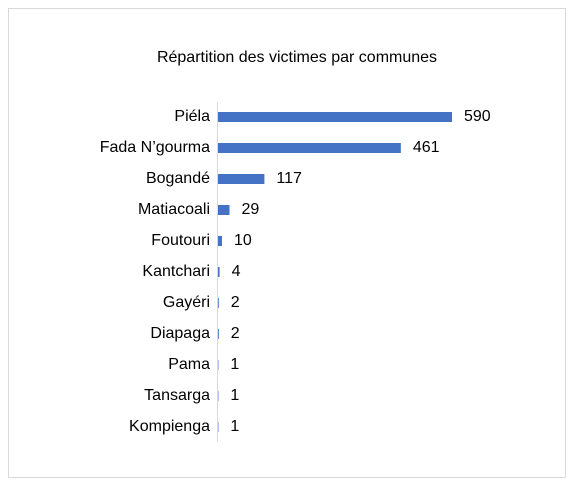 The width and height of the screenshot is (574, 486). Describe the element at coordinates (174, 209) in the screenshot. I see `y-tick-label: Matiacoali` at that location.